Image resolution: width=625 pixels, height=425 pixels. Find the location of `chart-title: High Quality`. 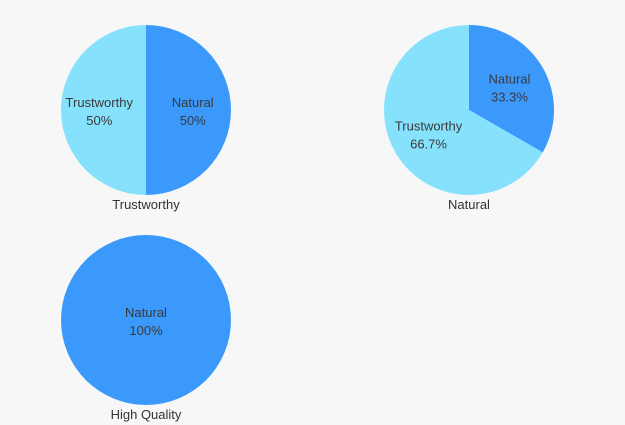

chart-title: High Quality is located at coordinates (146, 414).